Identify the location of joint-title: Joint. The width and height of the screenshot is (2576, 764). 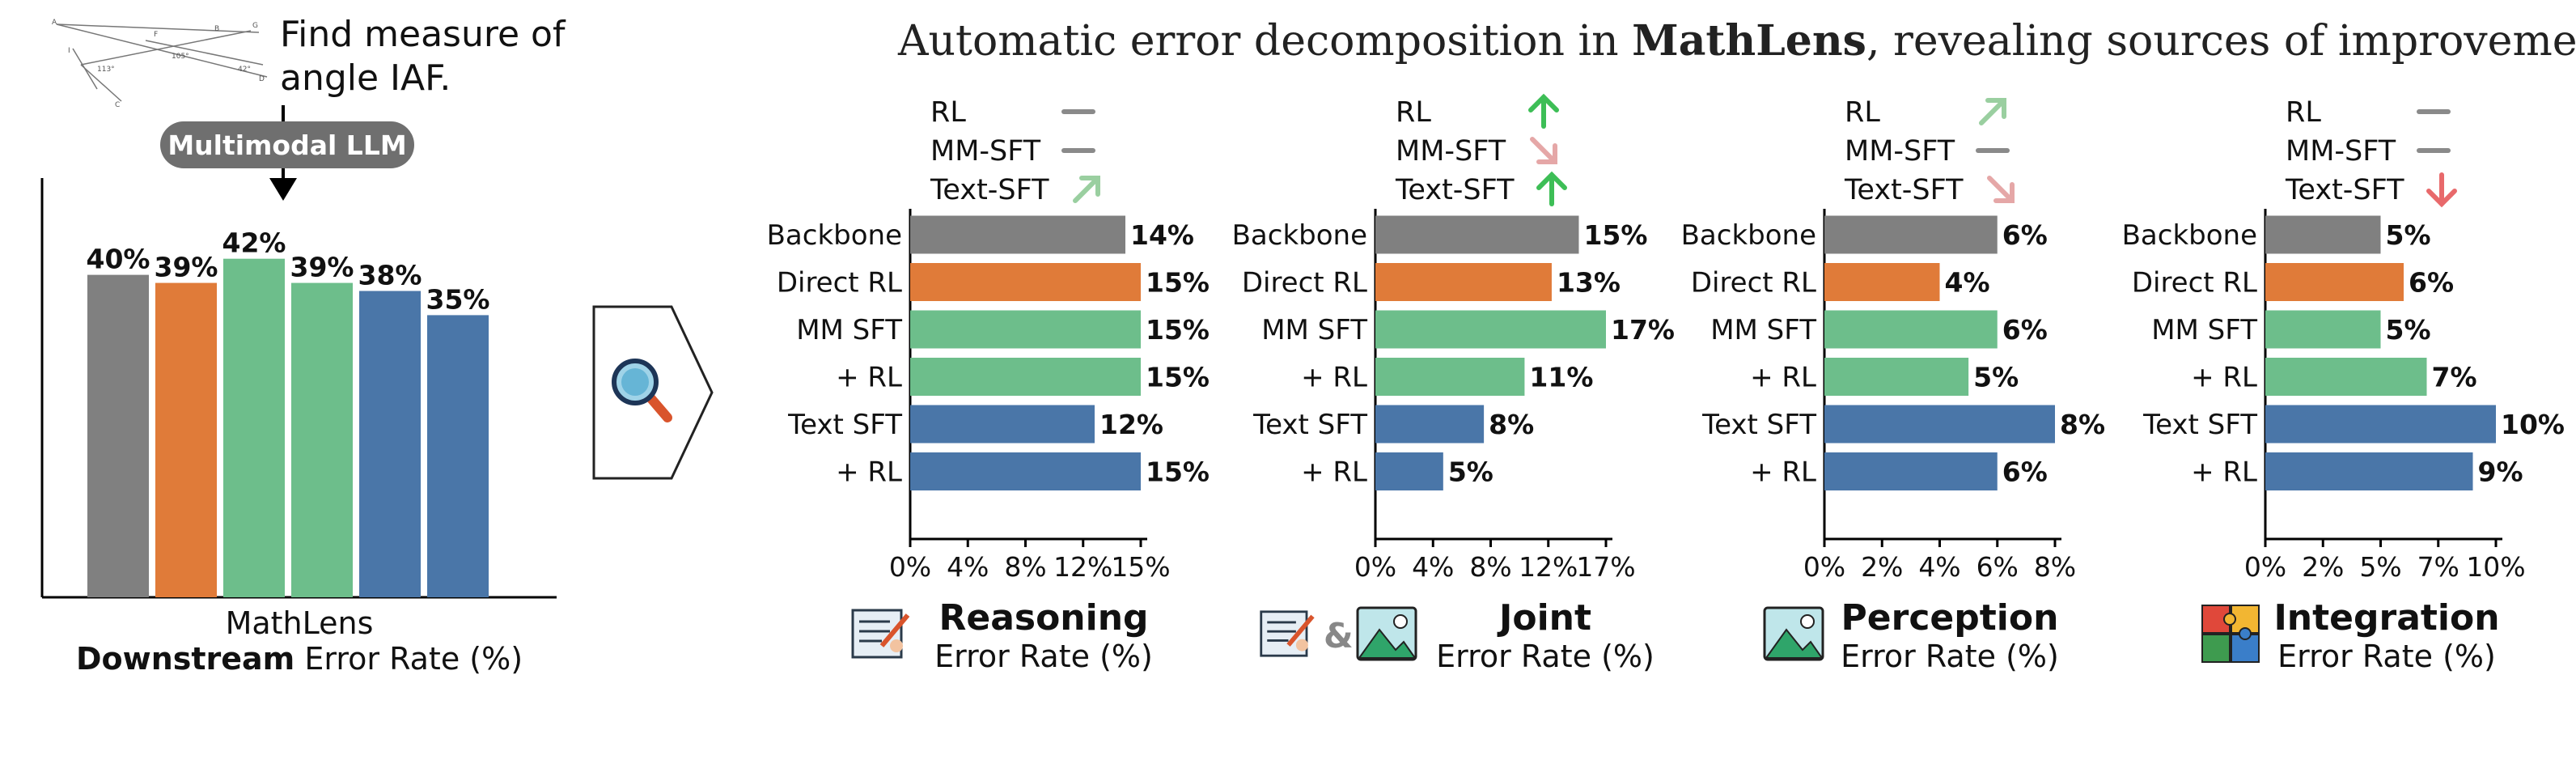
(1545, 618).